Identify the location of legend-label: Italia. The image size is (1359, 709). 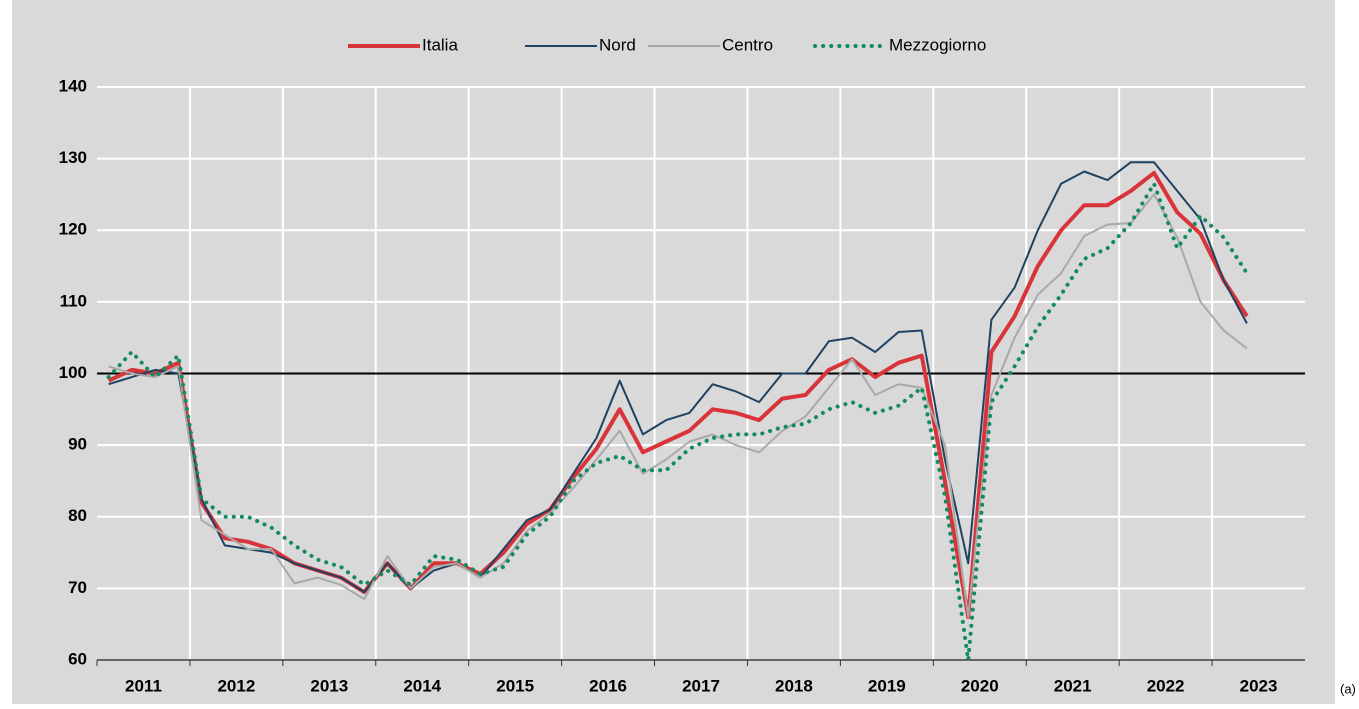
(440, 44).